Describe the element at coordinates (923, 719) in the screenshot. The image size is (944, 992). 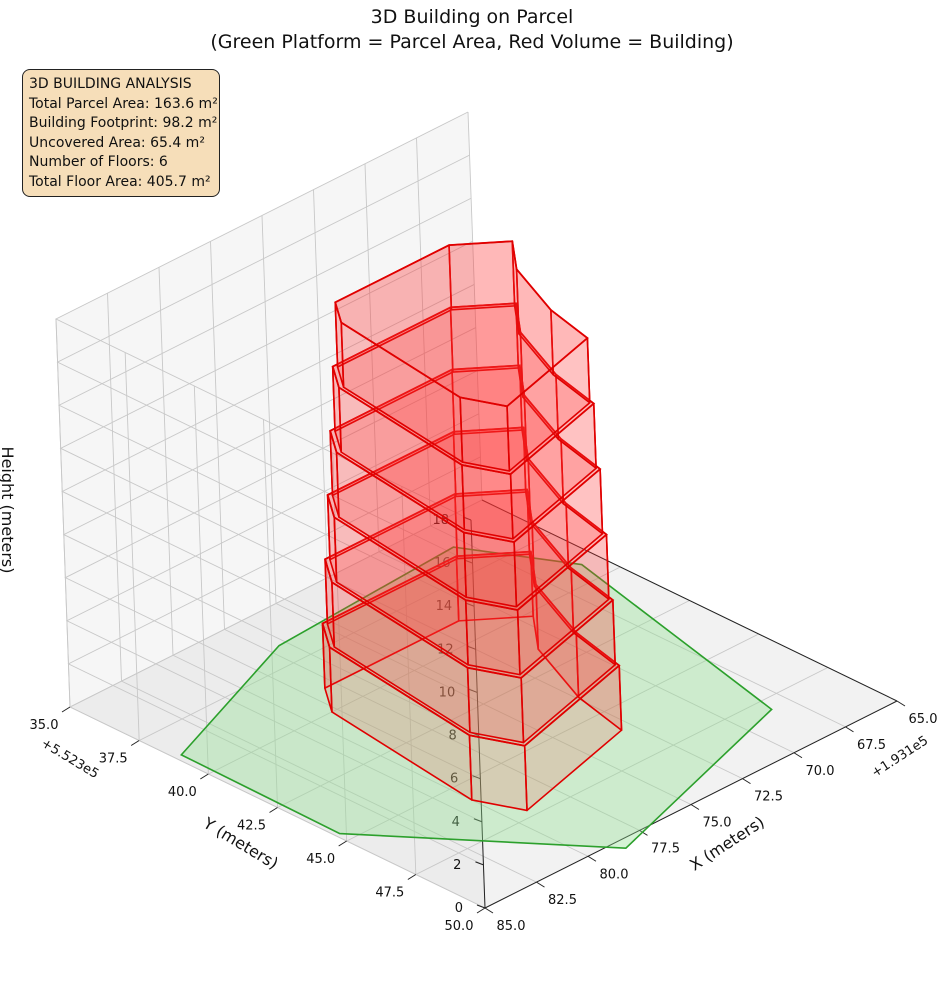
I see `x-tick-label: 65.0` at that location.